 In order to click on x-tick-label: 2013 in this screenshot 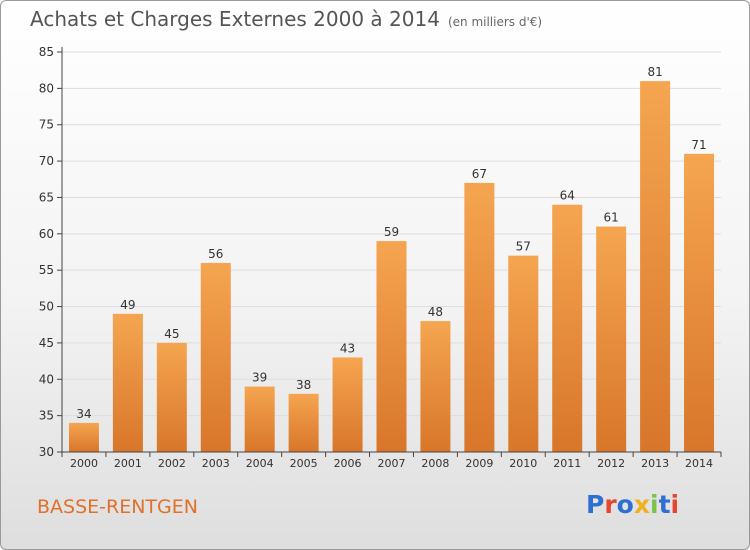, I will do `click(655, 463)`.